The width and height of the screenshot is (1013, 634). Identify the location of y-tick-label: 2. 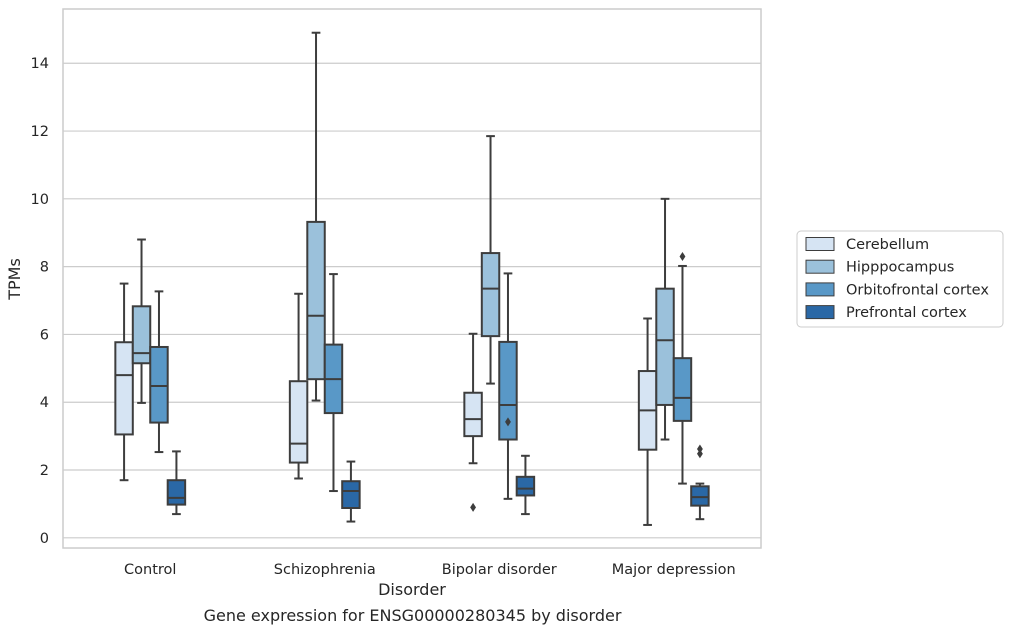
(44, 471).